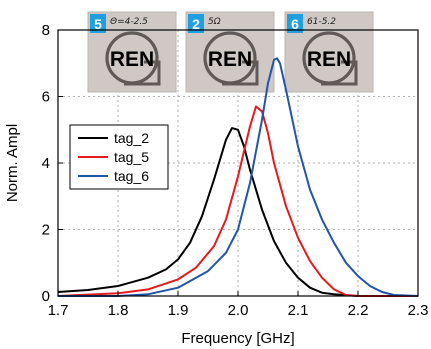 The image size is (431, 349). I want to click on inset-photo-2: REN 2 5Ω, so click(230, 52).